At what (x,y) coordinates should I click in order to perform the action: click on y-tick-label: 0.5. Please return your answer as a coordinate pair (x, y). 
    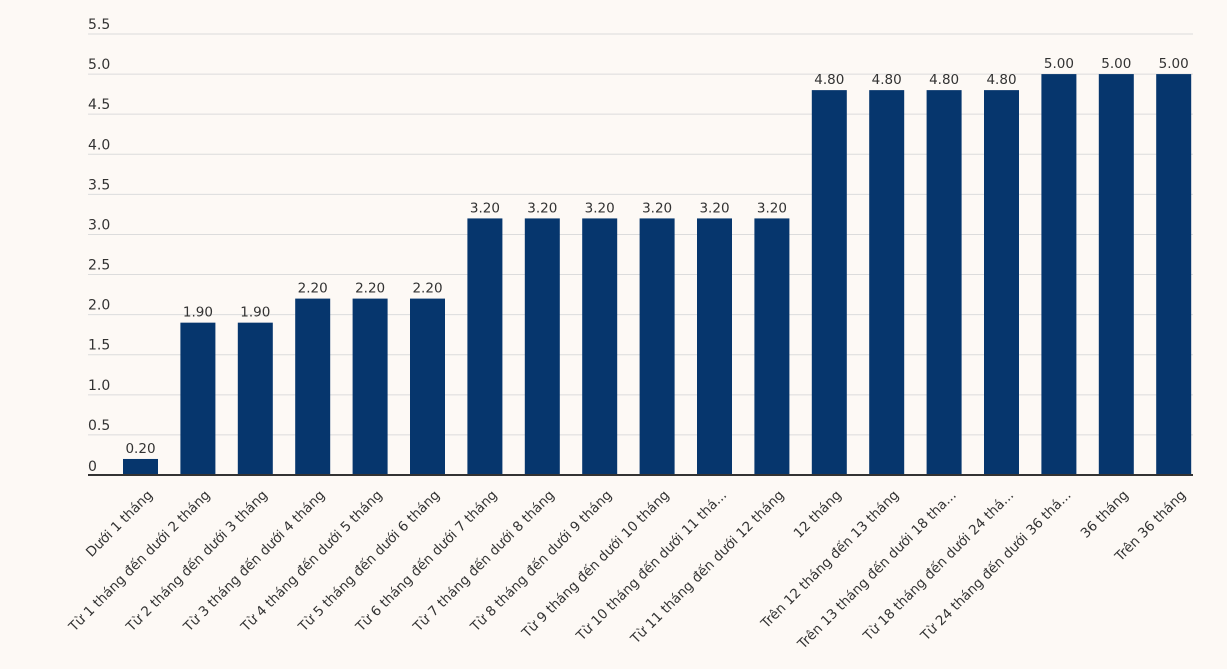
    Looking at the image, I should click on (99, 426).